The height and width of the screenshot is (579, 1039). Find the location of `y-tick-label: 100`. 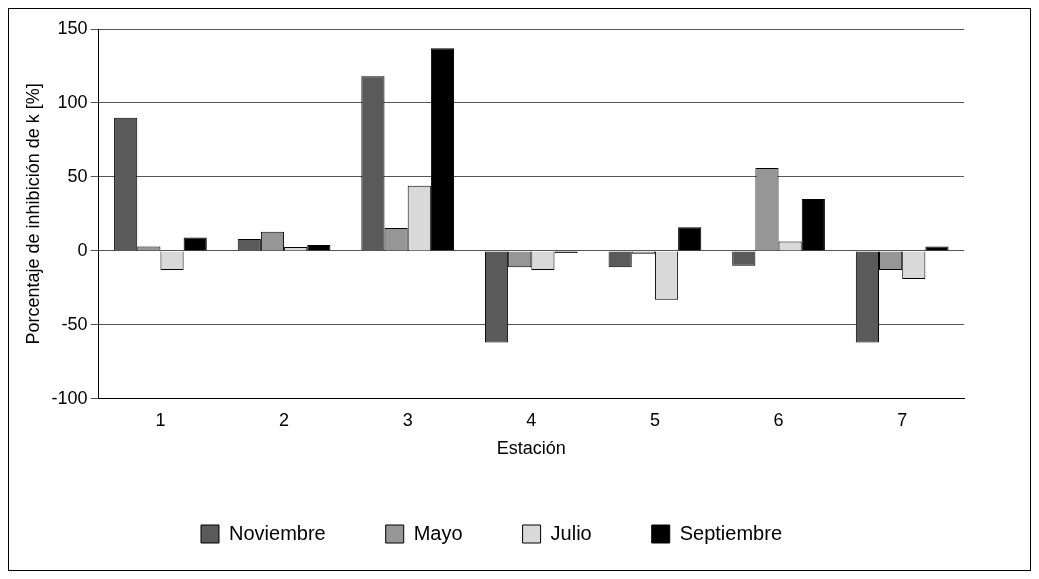

y-tick-label: 100 is located at coordinates (72, 101).